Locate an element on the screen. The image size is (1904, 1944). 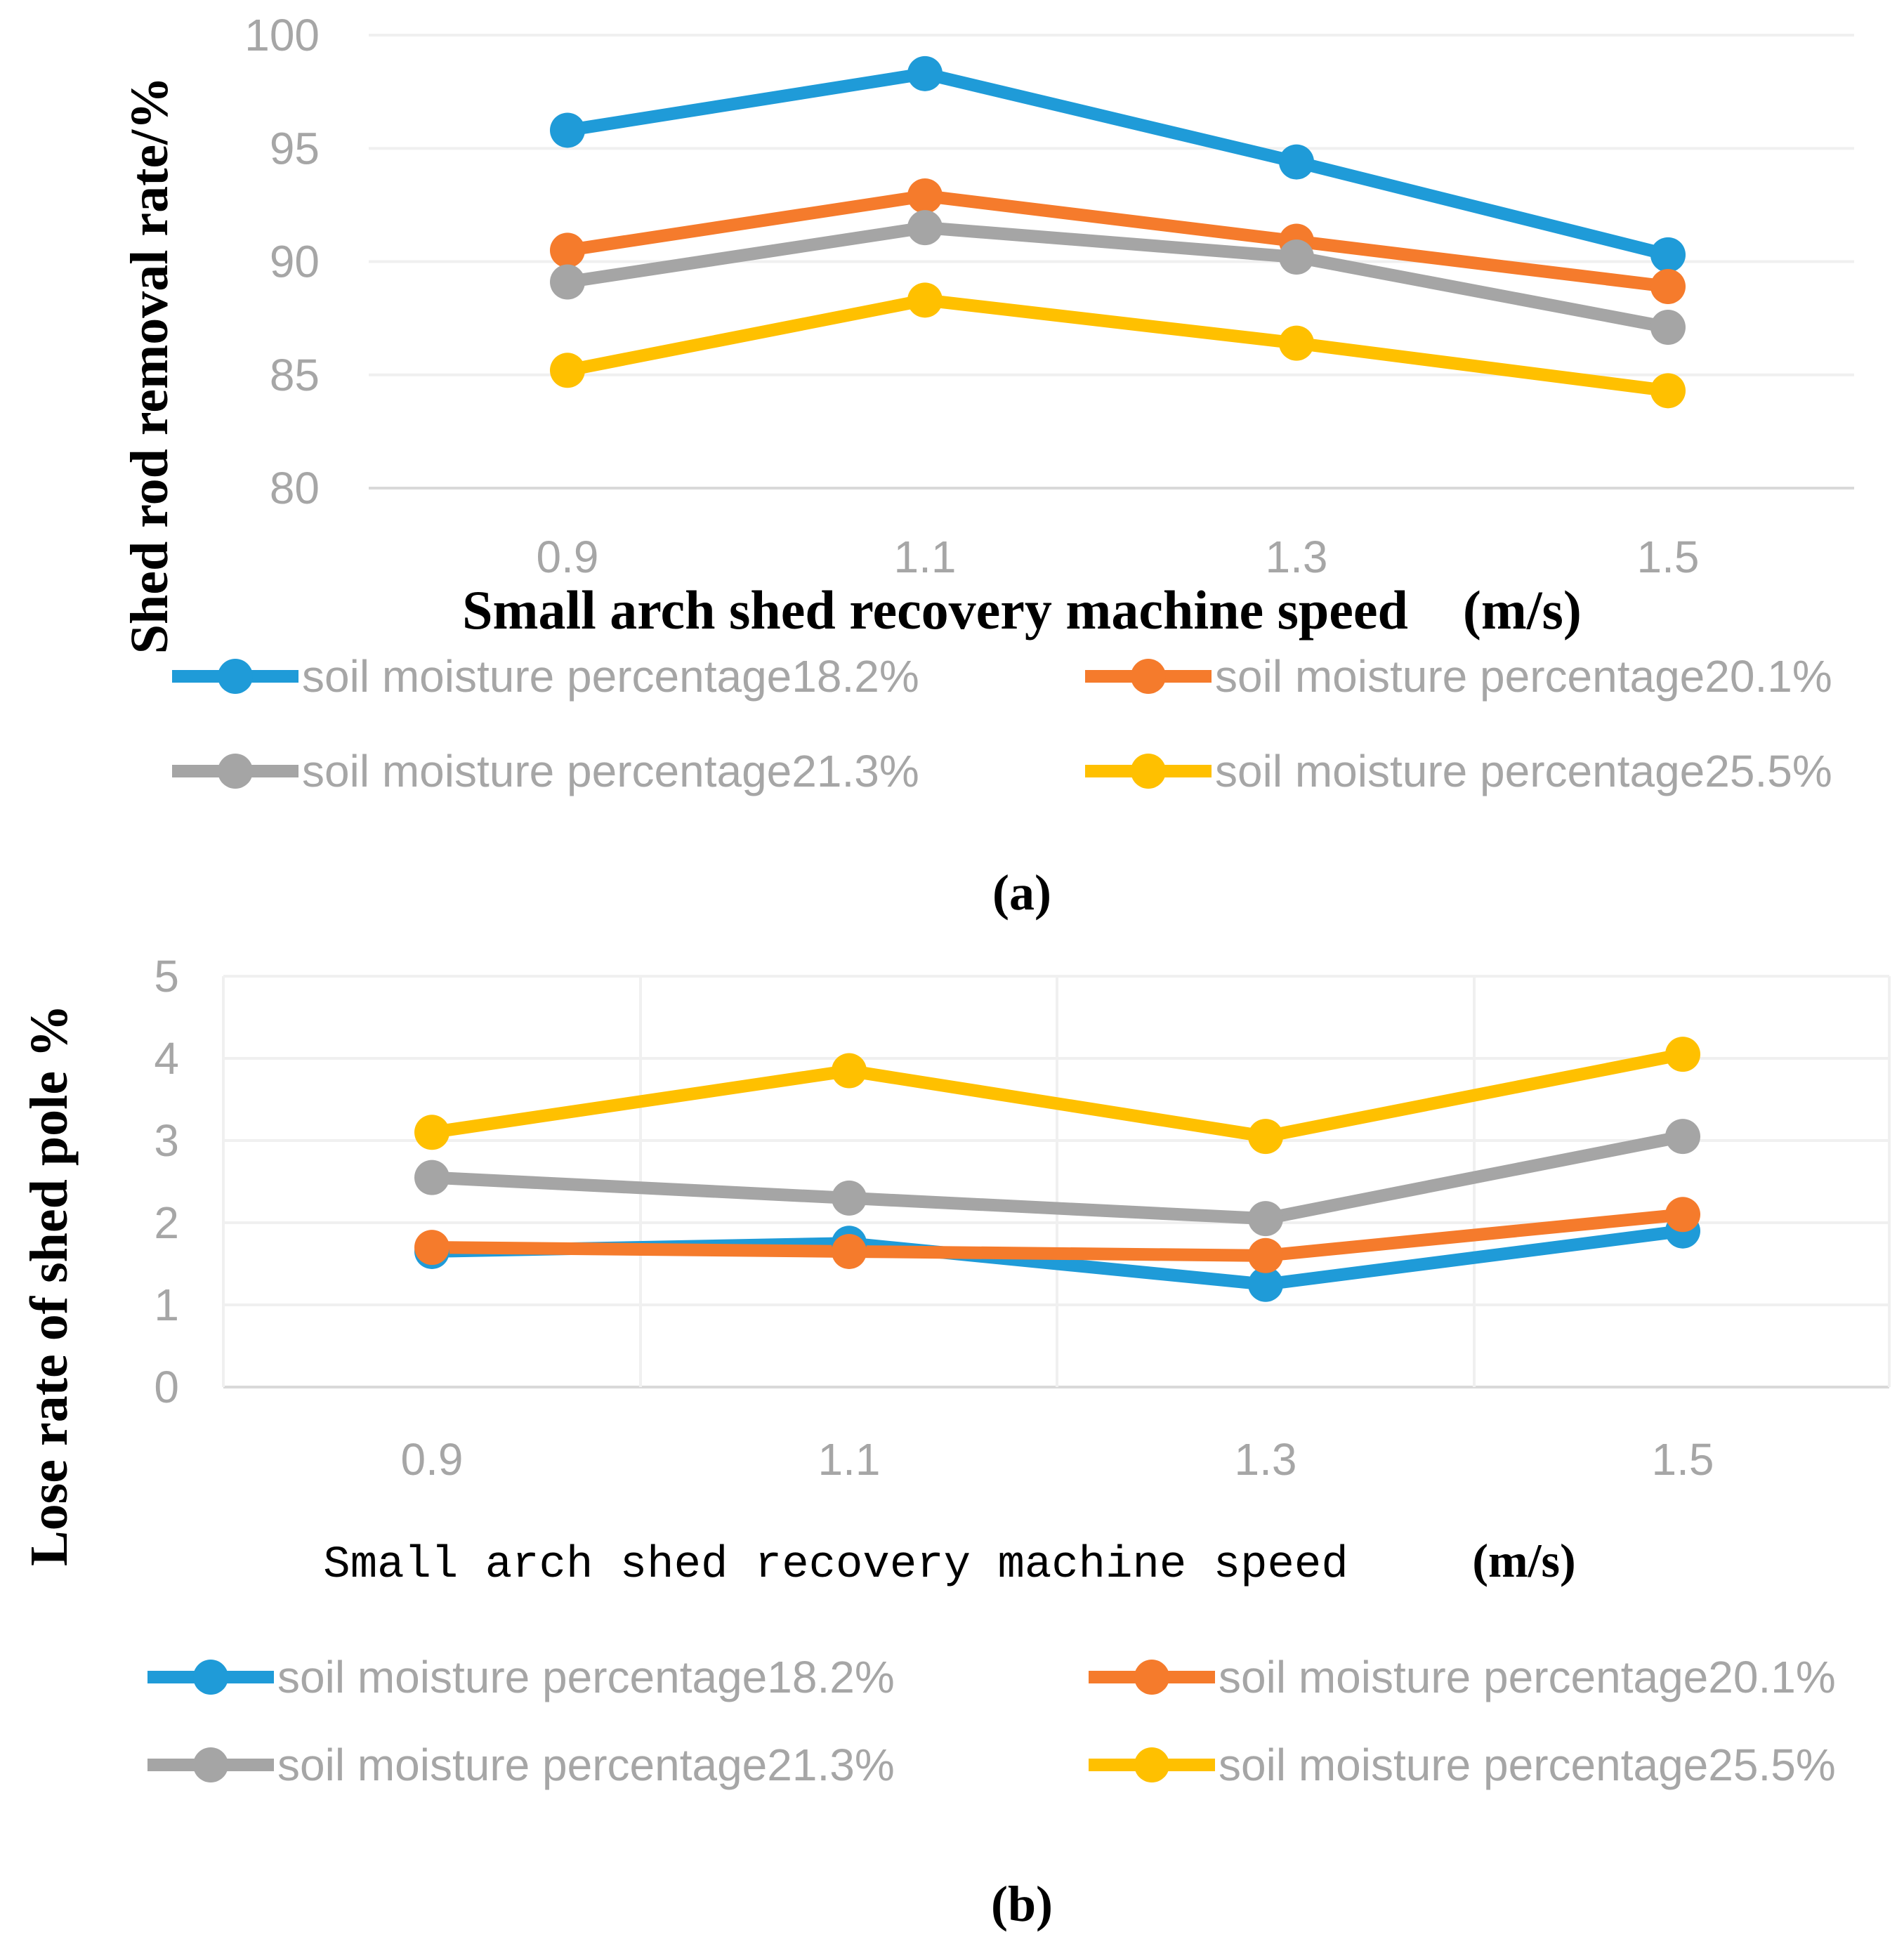
y-axis-label-a: Shed rod removal rate/% is located at coordinates (149, 366).